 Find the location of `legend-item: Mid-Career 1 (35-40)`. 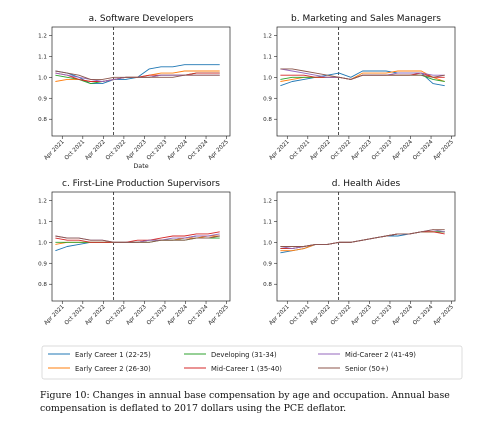

legend-item: Mid-Career 1 (35-40) is located at coordinates (233, 369).